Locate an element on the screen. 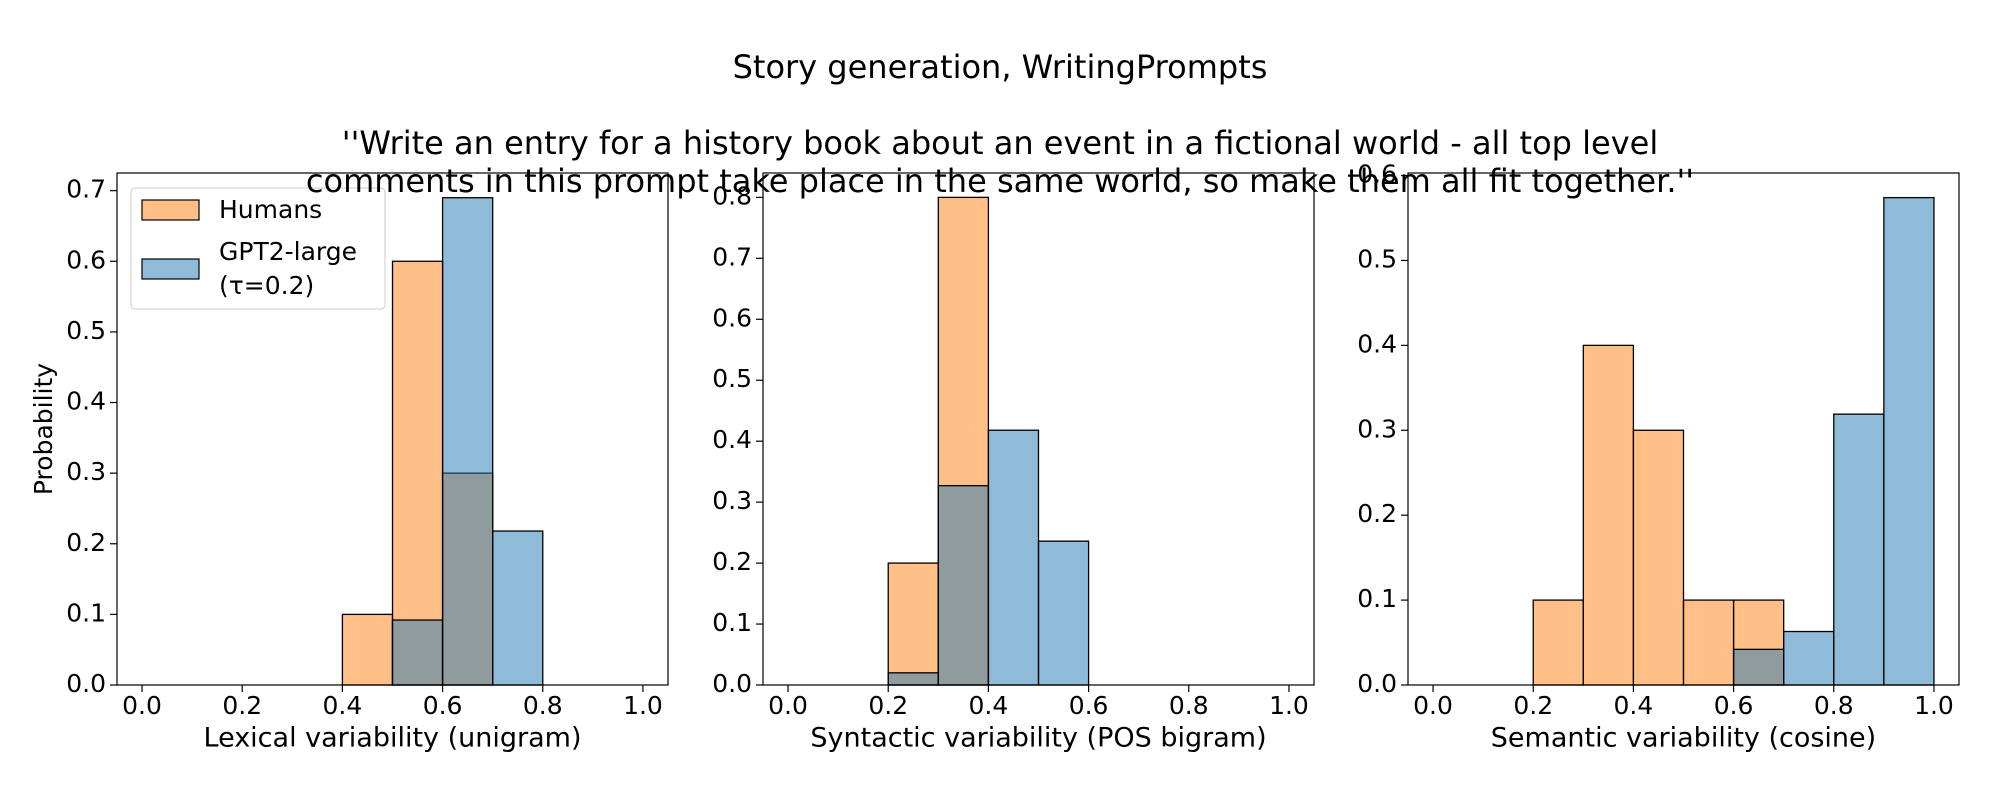 This screenshot has height=800, width=2000. legend-label-box: GPT2-large (τ=0.2) is located at coordinates (288, 268).